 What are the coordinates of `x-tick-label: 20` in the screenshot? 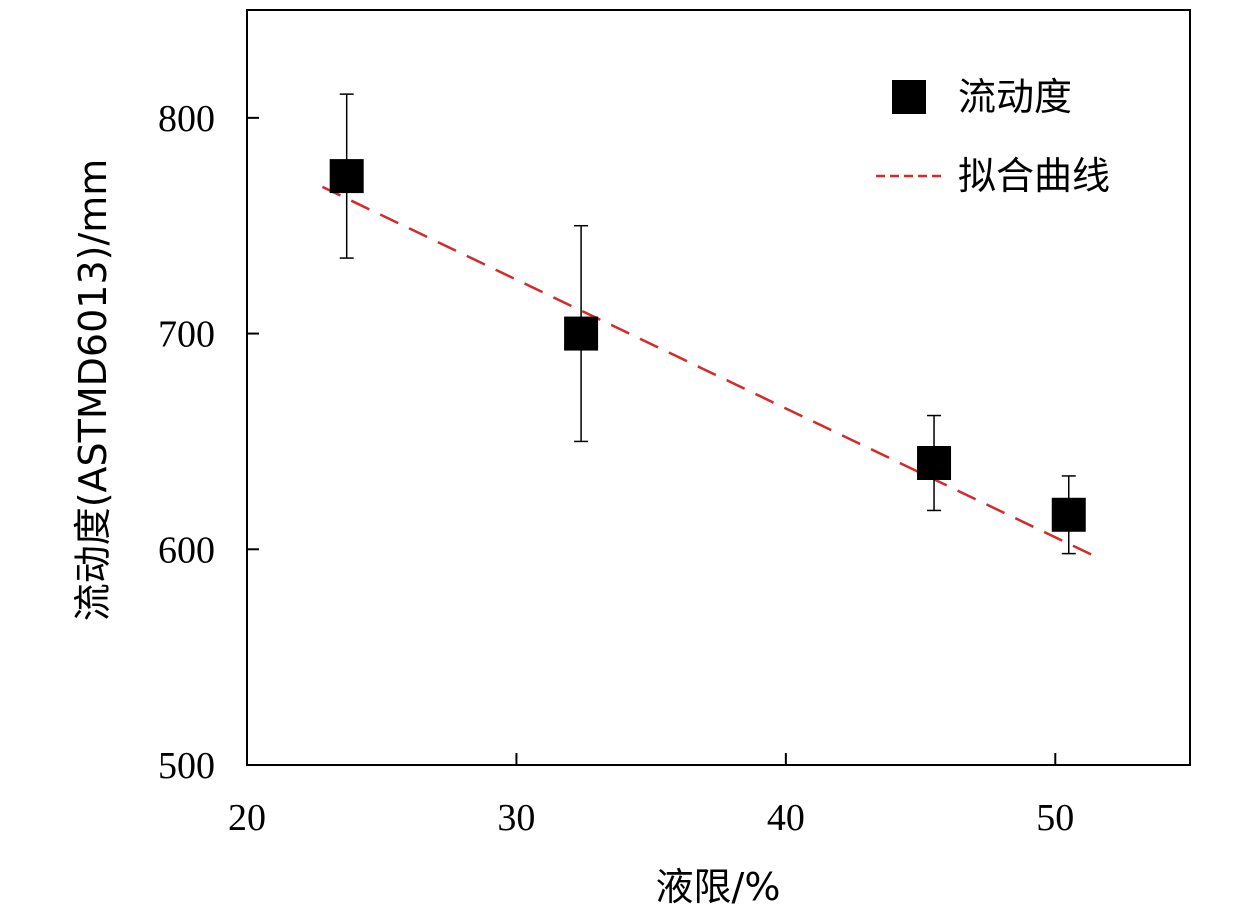 It's located at (247, 818).